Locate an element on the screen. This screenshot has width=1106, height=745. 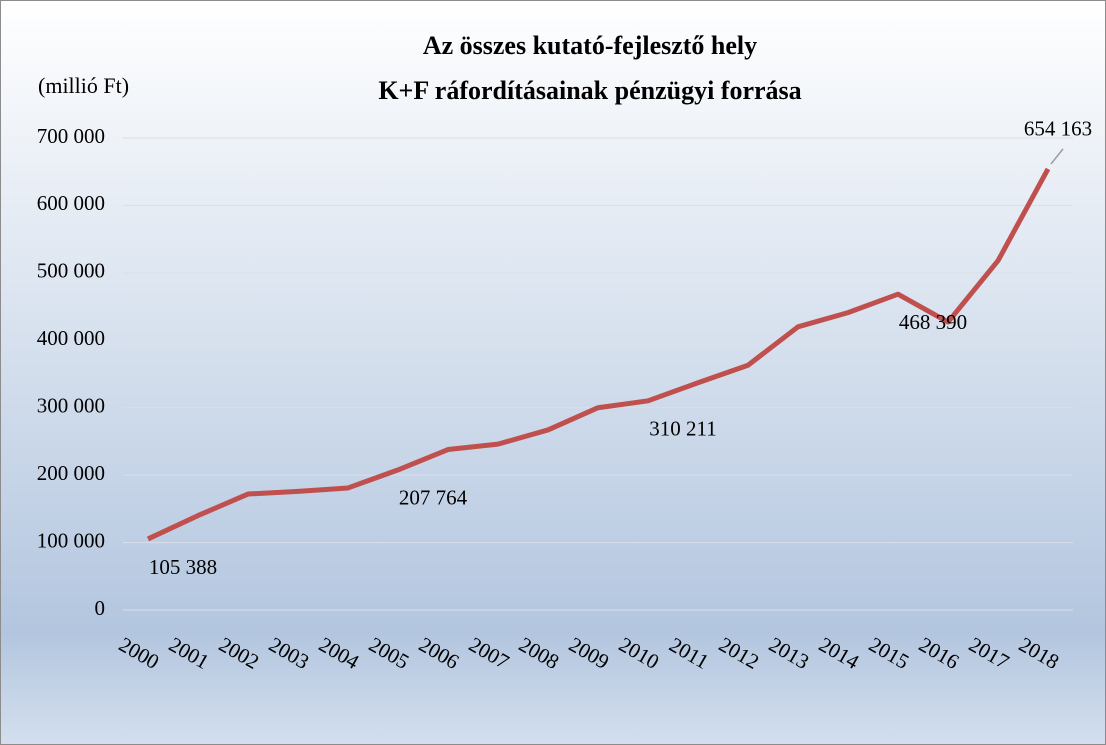
chart-title: Az összes kutató-fejlesztő hely is located at coordinates (590, 45).